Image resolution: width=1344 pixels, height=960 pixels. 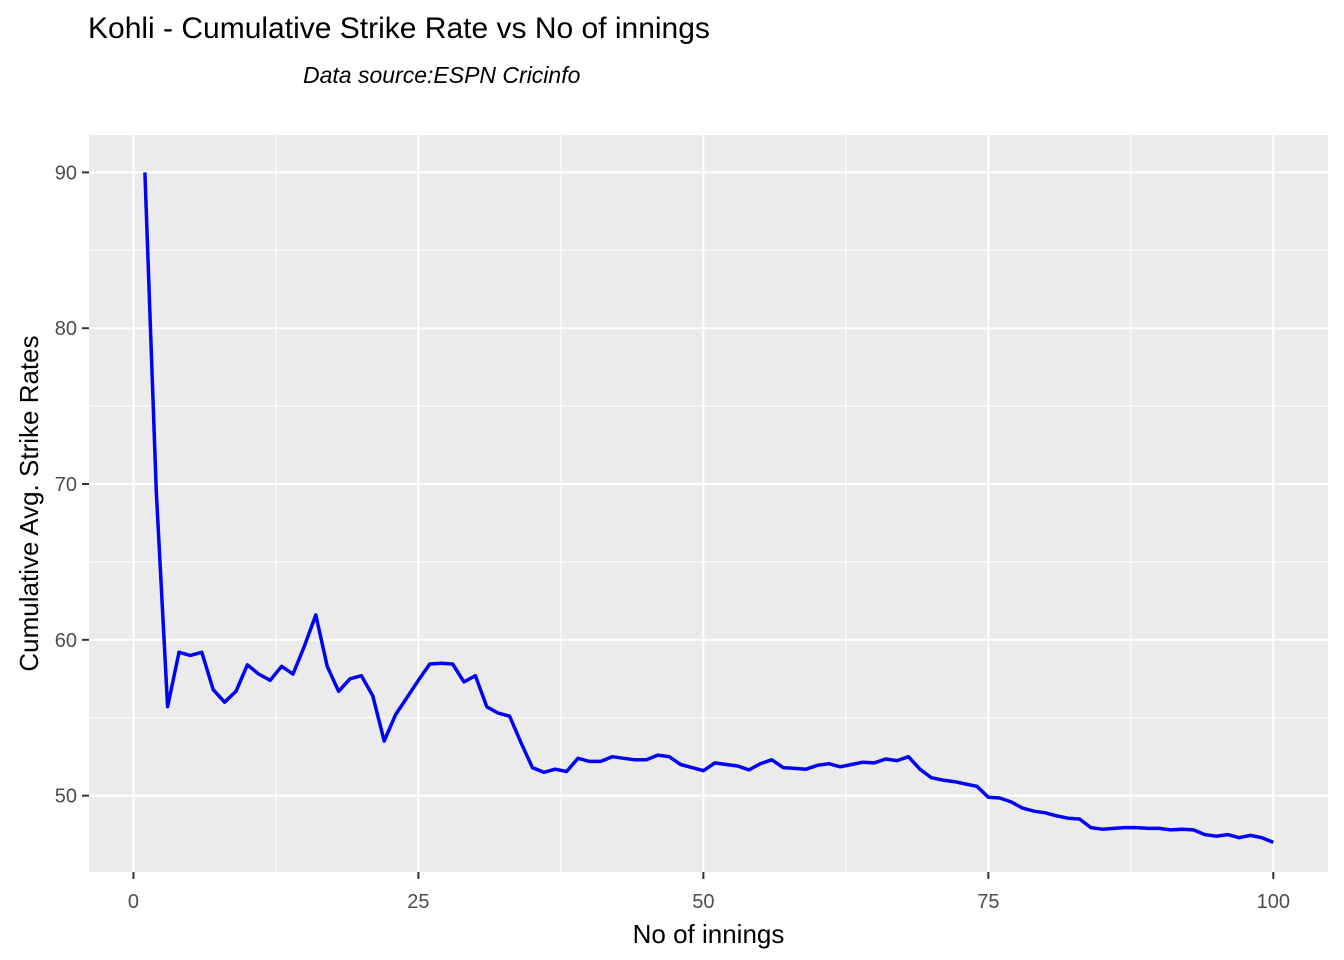 What do you see at coordinates (66, 329) in the screenshot?
I see `y-tick-label: 80` at bounding box center [66, 329].